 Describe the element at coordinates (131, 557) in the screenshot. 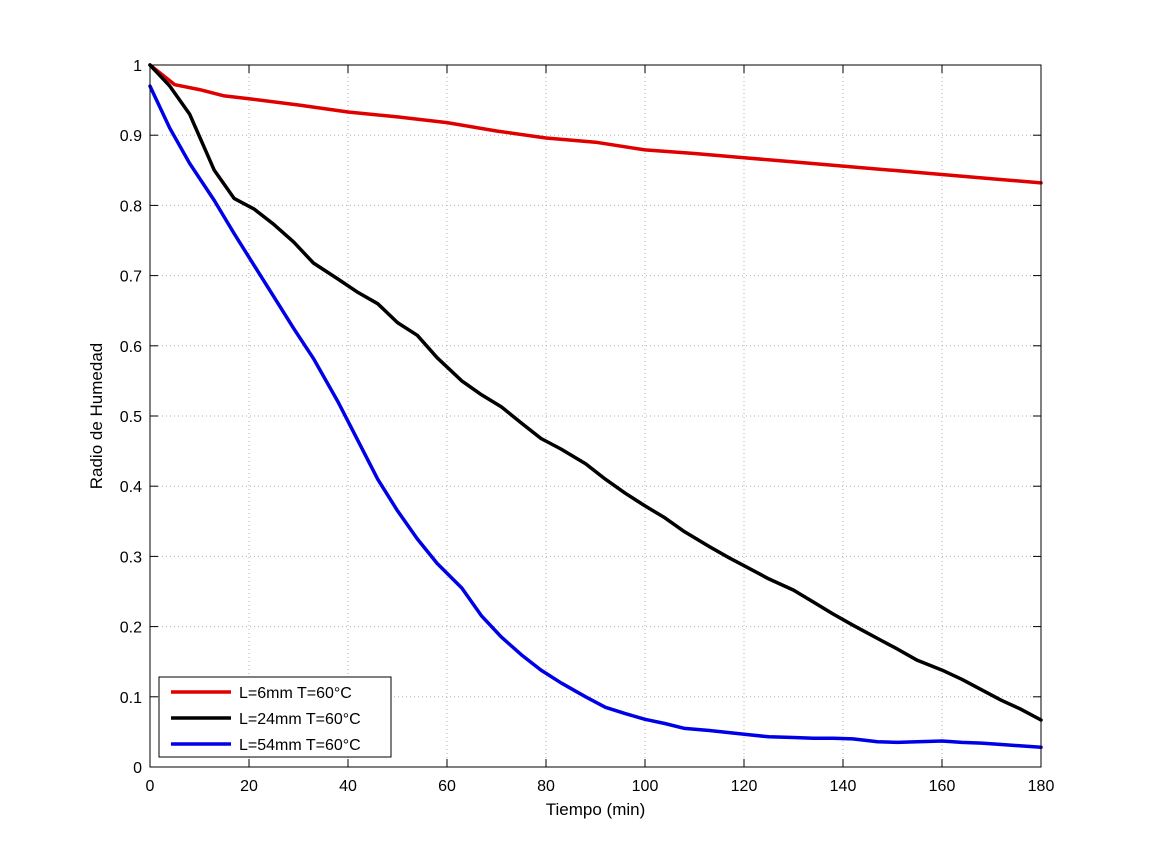

I see `y-tick-label: 0.3` at that location.